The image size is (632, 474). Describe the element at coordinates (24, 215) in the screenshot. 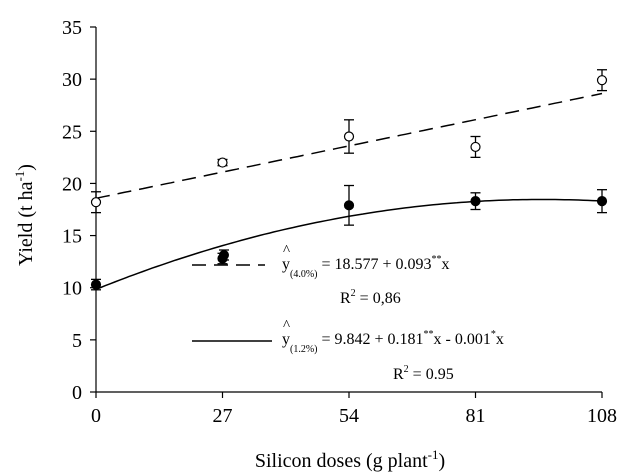

I see `y-axis-label: Yield (t ha-1)` at that location.